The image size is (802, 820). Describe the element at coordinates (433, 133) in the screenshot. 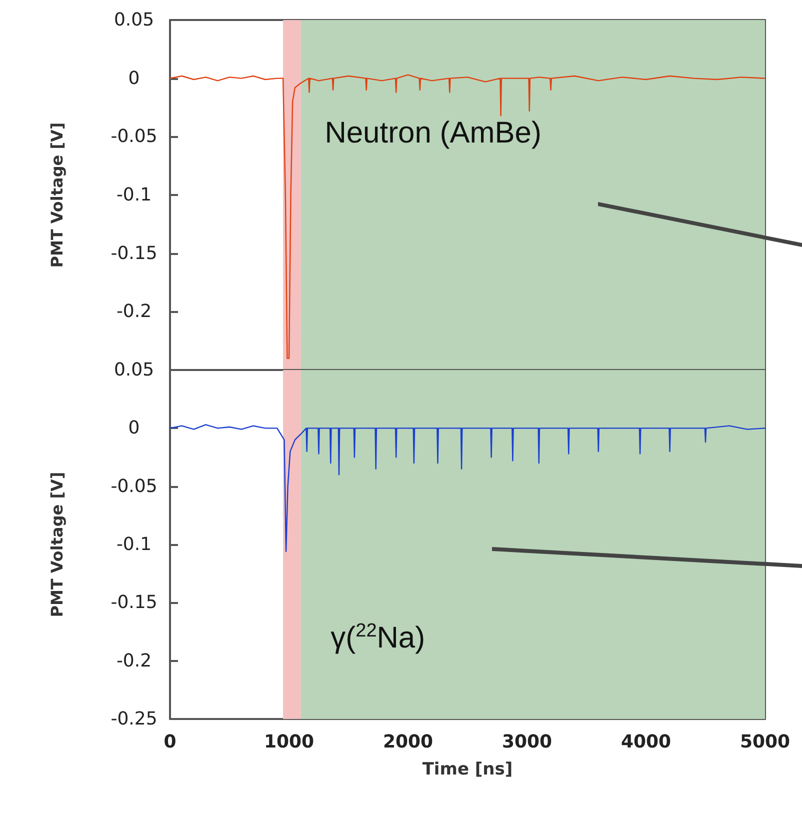

I see `annotation: Neutron (AmBe)` at that location.